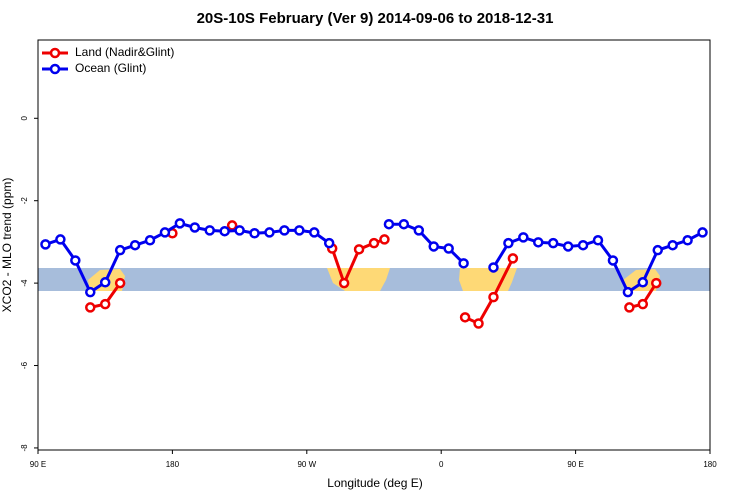 This screenshot has width=750, height=500. I want to click on map-strip, so click(374, 279).